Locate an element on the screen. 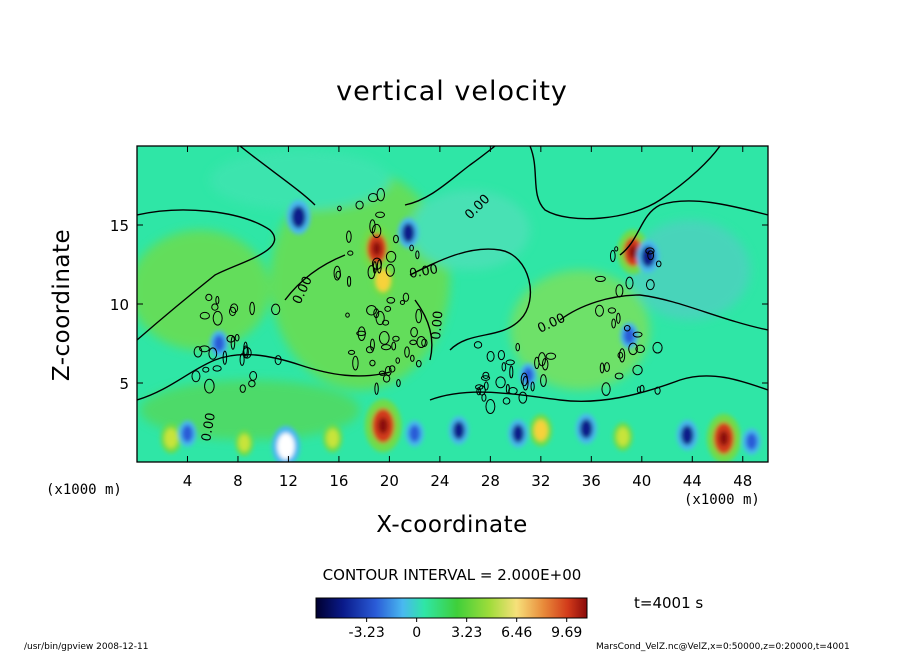  contour-interval: CONTOUR INTERVAL = 2.000E+00 is located at coordinates (452, 575).